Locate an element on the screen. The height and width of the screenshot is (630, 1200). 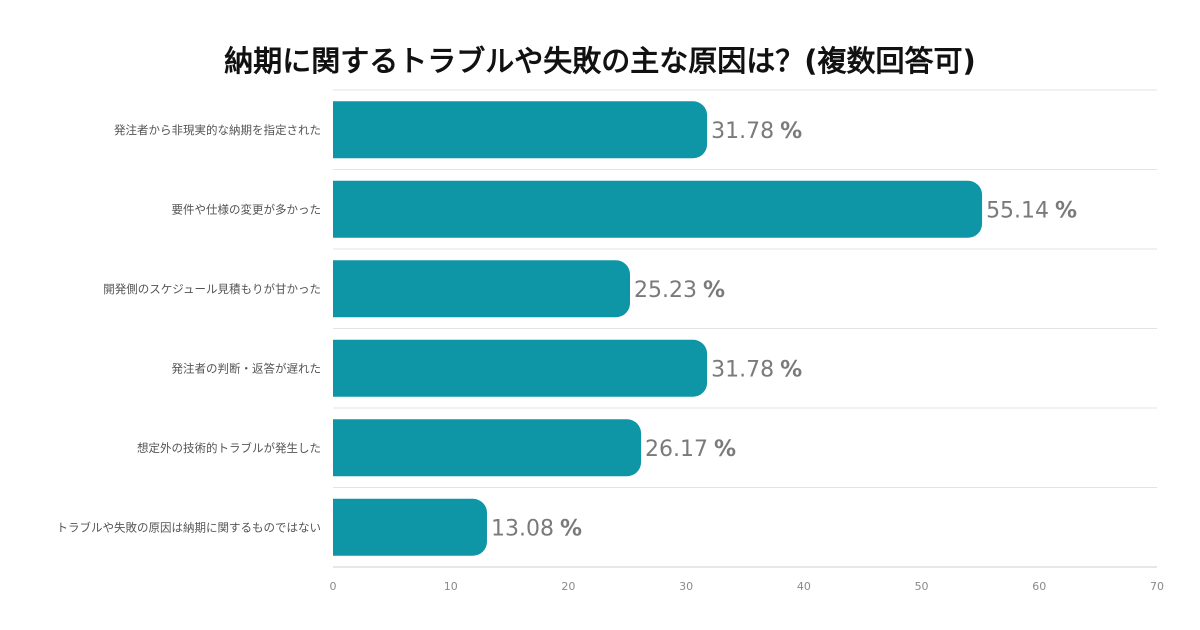
category-label: トラブルや失敗の原因は納期に関するものではない is located at coordinates (189, 527).